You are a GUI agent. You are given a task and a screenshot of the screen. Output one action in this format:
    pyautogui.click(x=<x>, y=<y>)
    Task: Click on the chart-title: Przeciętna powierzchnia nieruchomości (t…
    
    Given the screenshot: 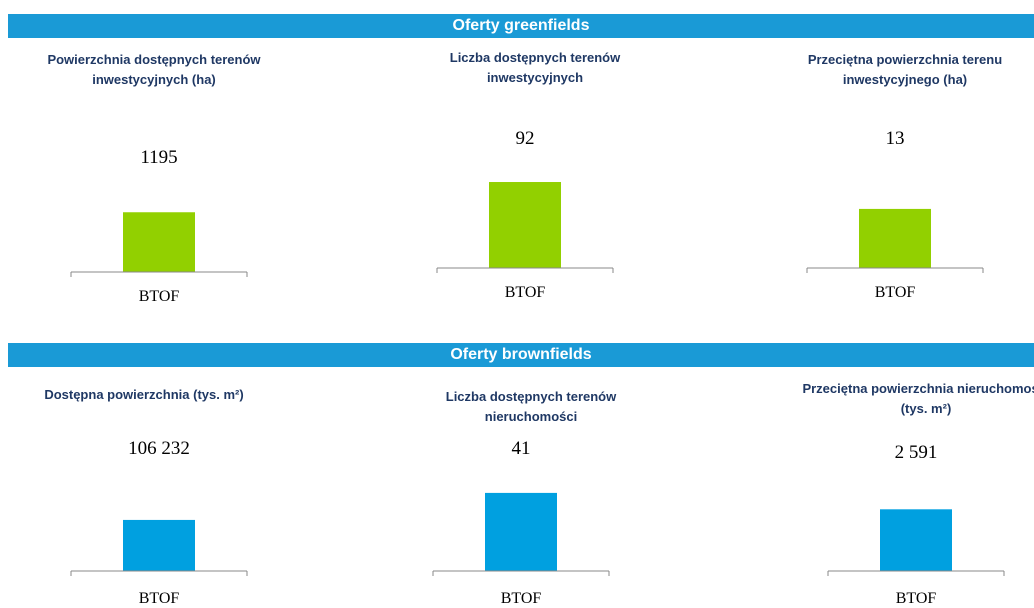 What is the action you would take?
    pyautogui.click(x=918, y=398)
    